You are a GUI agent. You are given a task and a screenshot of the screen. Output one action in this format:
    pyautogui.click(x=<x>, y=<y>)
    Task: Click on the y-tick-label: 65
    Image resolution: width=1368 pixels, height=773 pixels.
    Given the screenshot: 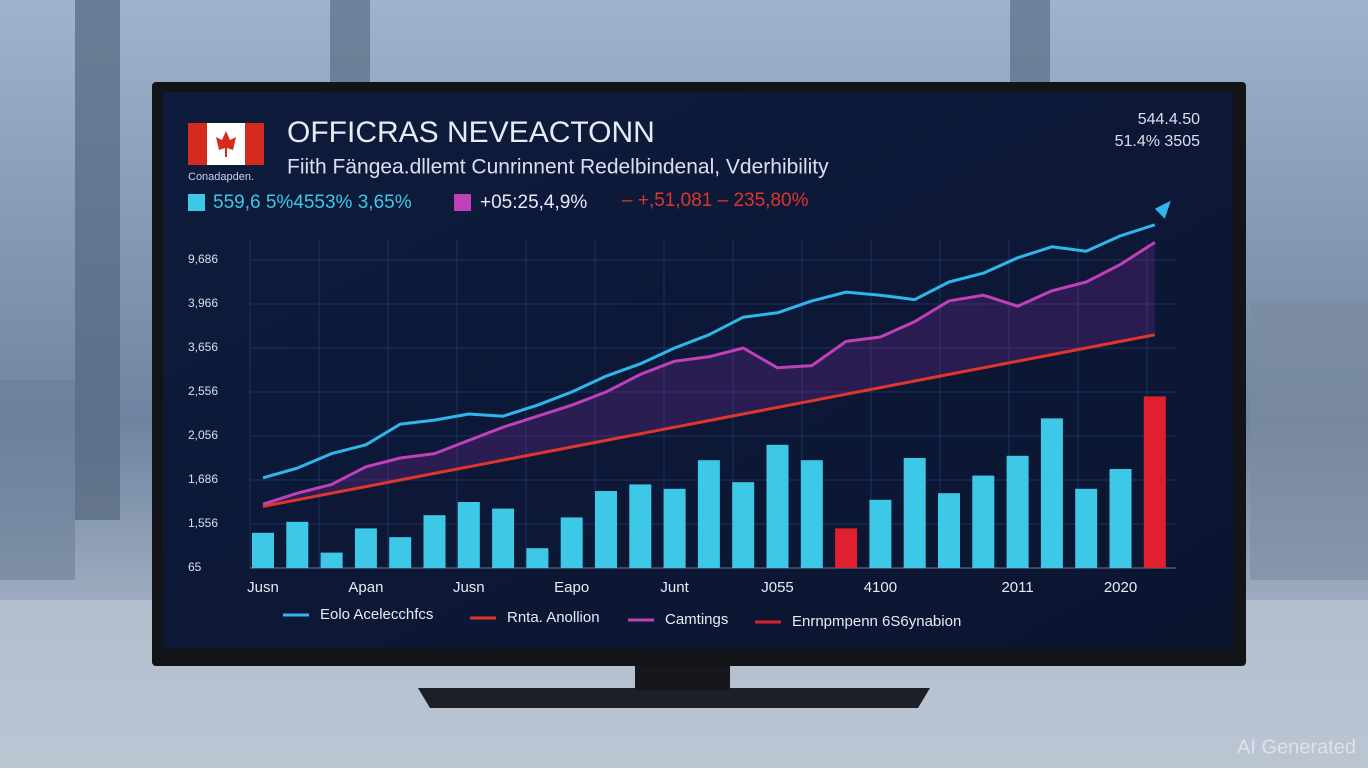 What is the action you would take?
    pyautogui.click(x=195, y=567)
    